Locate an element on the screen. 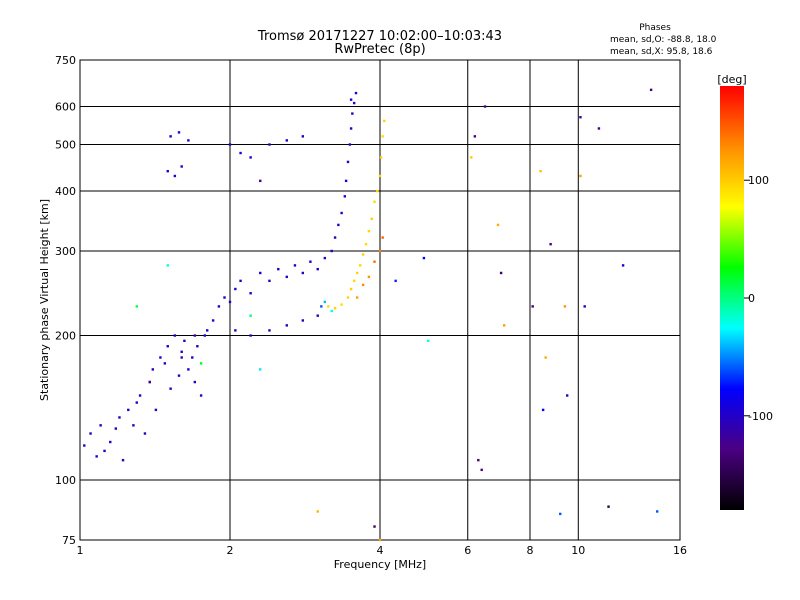  y-tick-label: 600 is located at coordinates (65, 107).